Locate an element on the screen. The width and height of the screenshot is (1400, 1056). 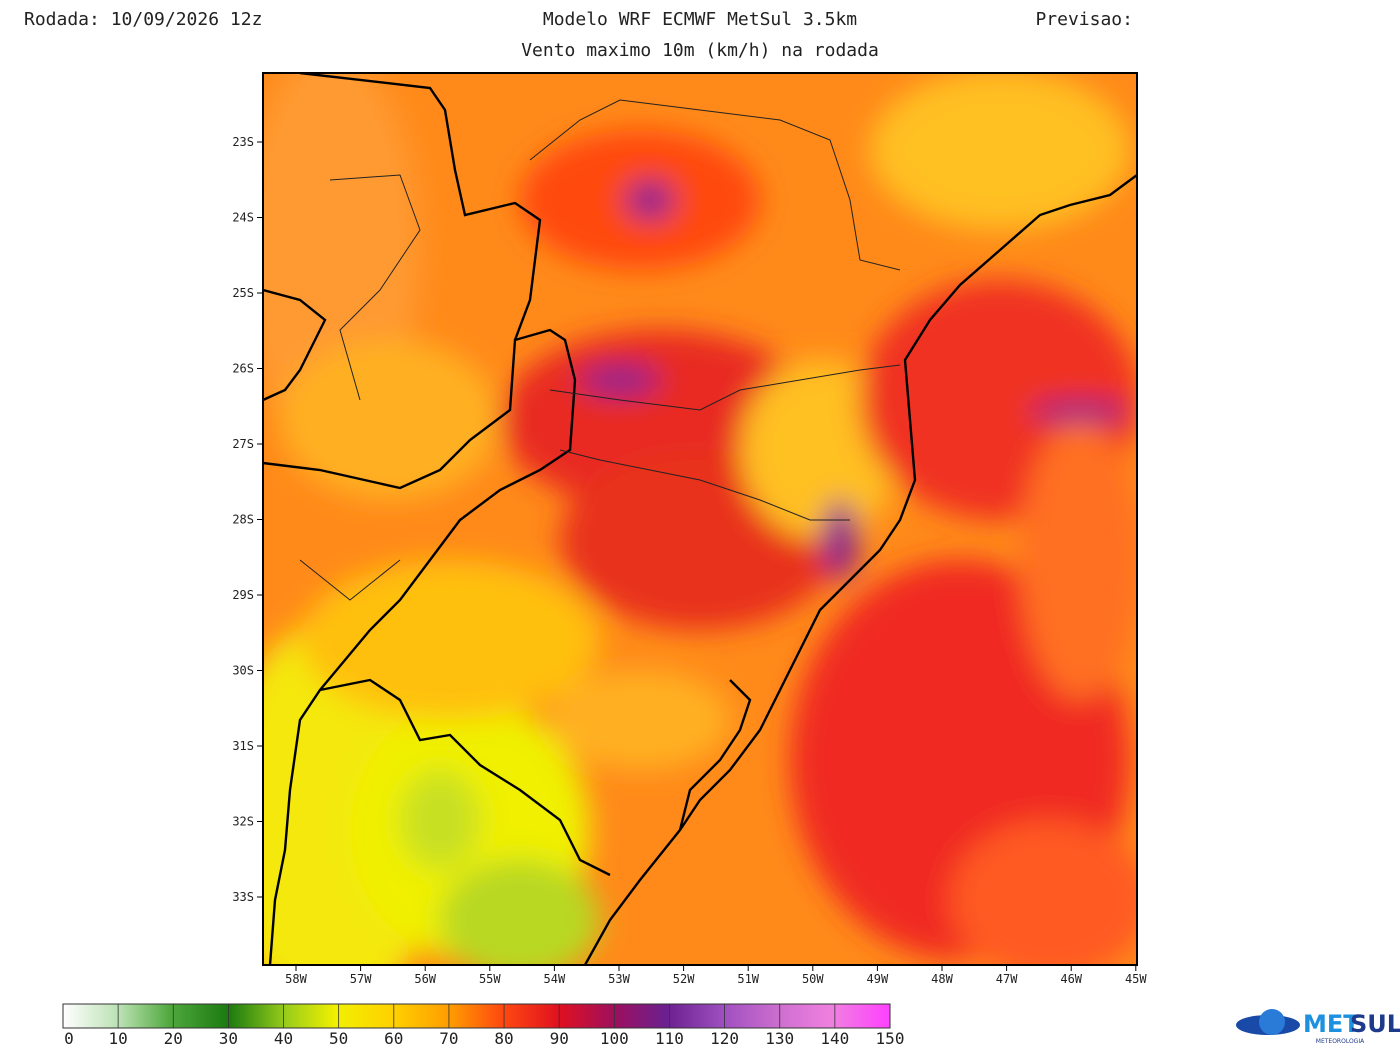
colorbar-label: 10 is located at coordinates (118, 1038).